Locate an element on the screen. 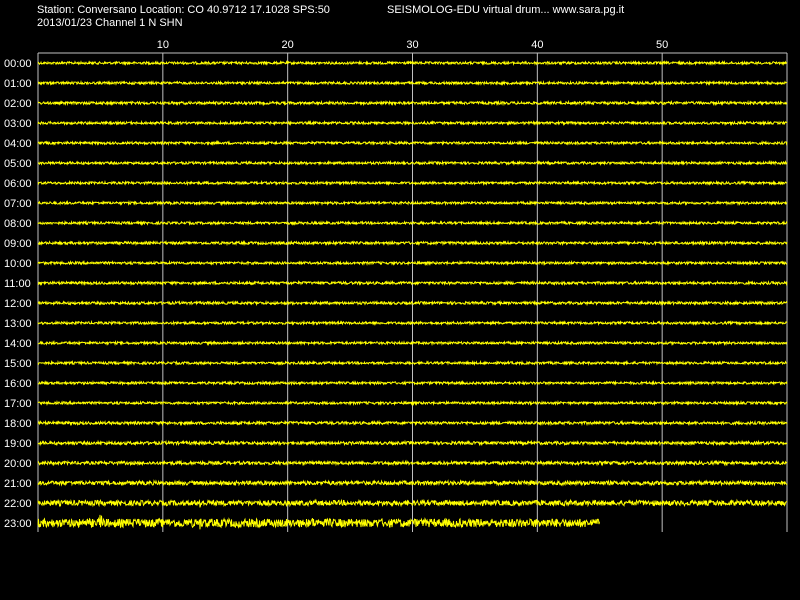 The height and width of the screenshot is (600, 800). hour-label: 15:00 is located at coordinates (18, 364).